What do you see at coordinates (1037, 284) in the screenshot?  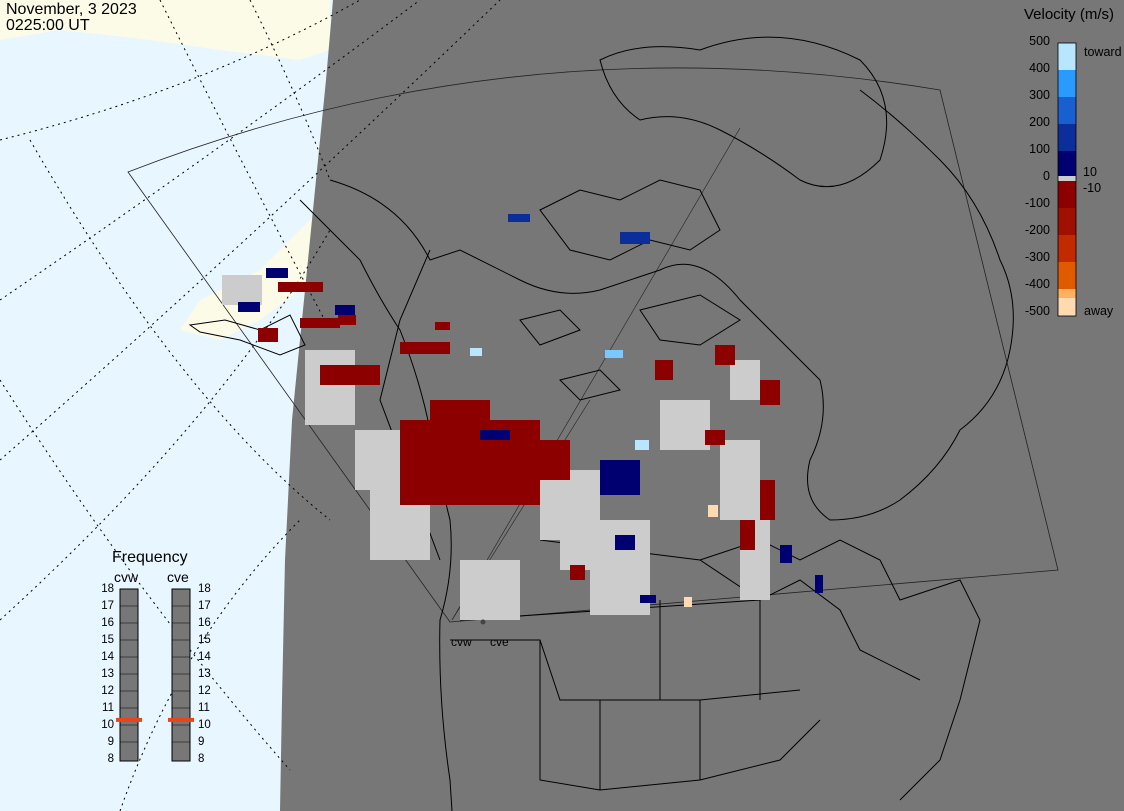 I see `velocity-tick-label: -400` at bounding box center [1037, 284].